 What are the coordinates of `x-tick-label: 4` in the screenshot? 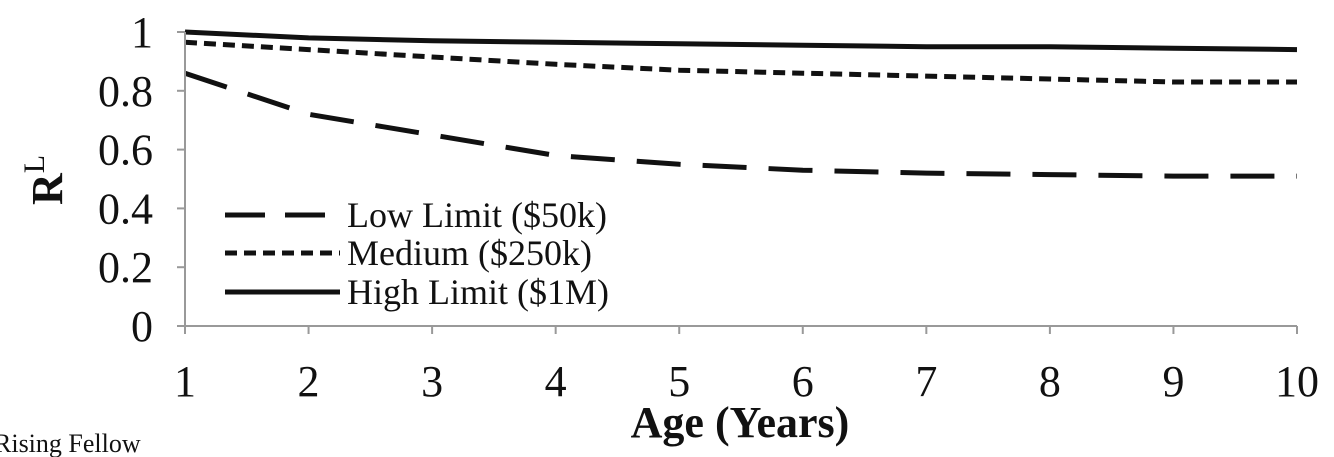 It's located at (556, 381).